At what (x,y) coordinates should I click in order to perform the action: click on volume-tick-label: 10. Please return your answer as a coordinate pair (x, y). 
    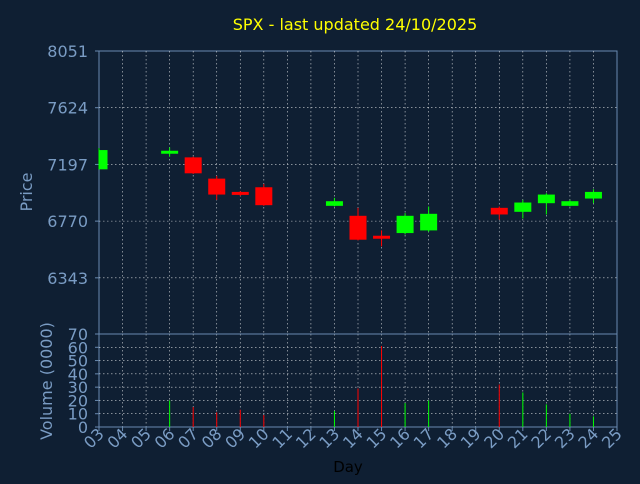
    Looking at the image, I should click on (78, 414).